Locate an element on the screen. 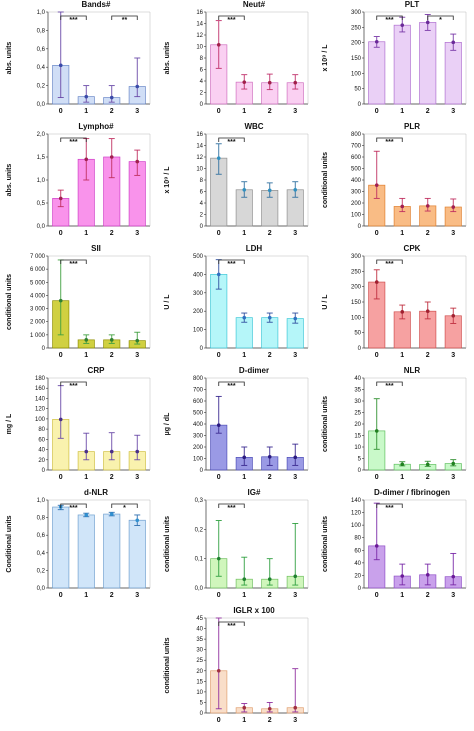 The height and width of the screenshot is (731, 474). y-tick-label: 6 000 is located at coordinates (38, 270).